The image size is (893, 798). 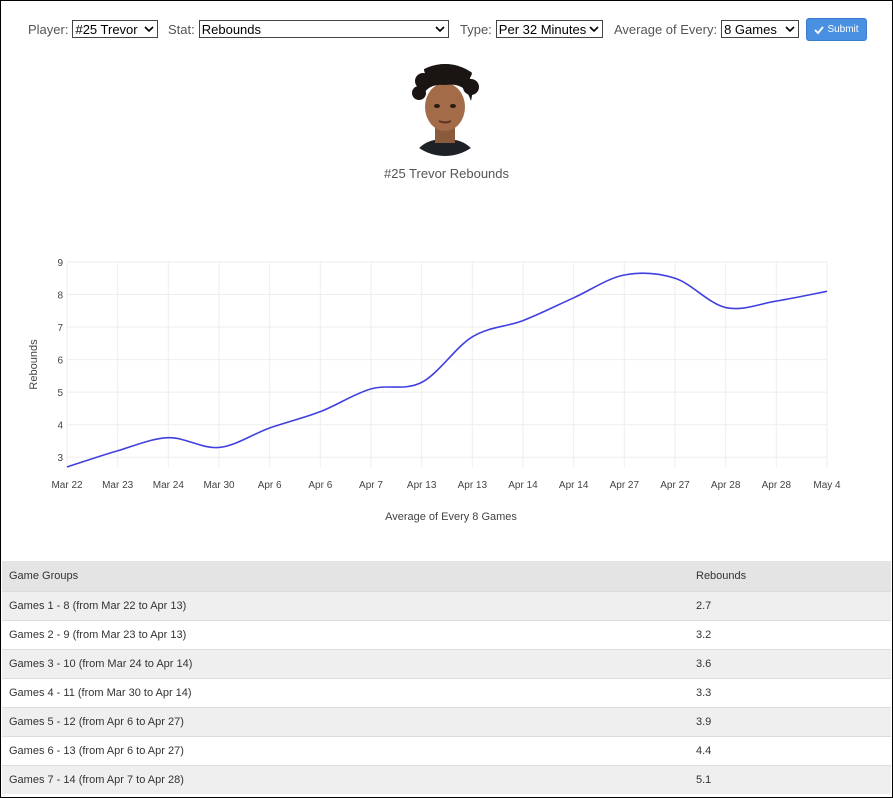 I want to click on table-cell-value: 3.9, so click(x=790, y=721).